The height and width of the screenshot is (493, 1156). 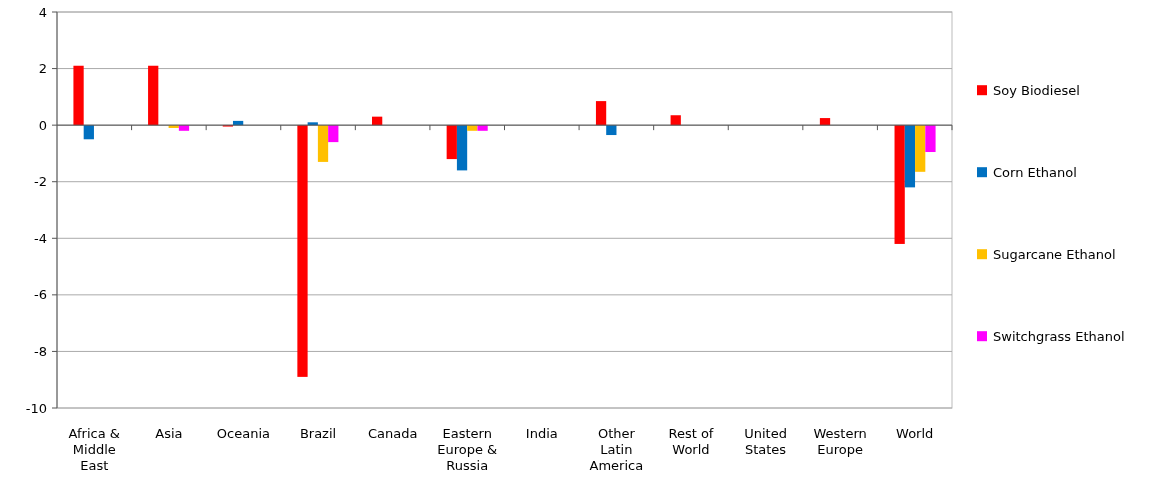 I want to click on x-tick-label: United States, so click(x=765, y=441).